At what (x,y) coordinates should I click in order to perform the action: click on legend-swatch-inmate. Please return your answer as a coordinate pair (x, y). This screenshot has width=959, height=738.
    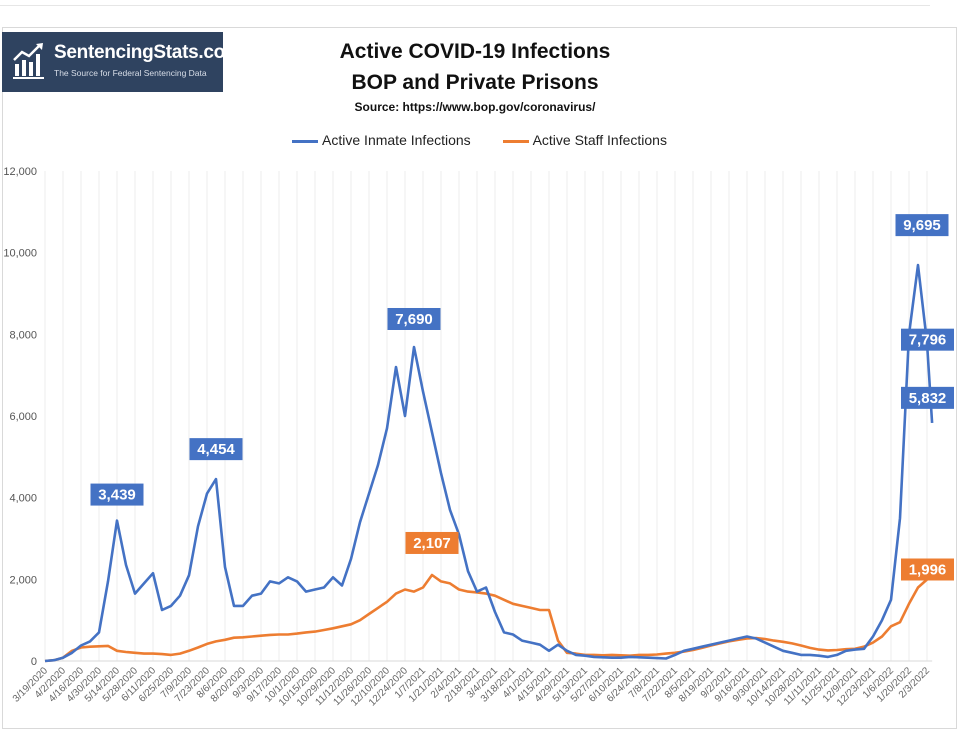
    Looking at the image, I should click on (305, 141).